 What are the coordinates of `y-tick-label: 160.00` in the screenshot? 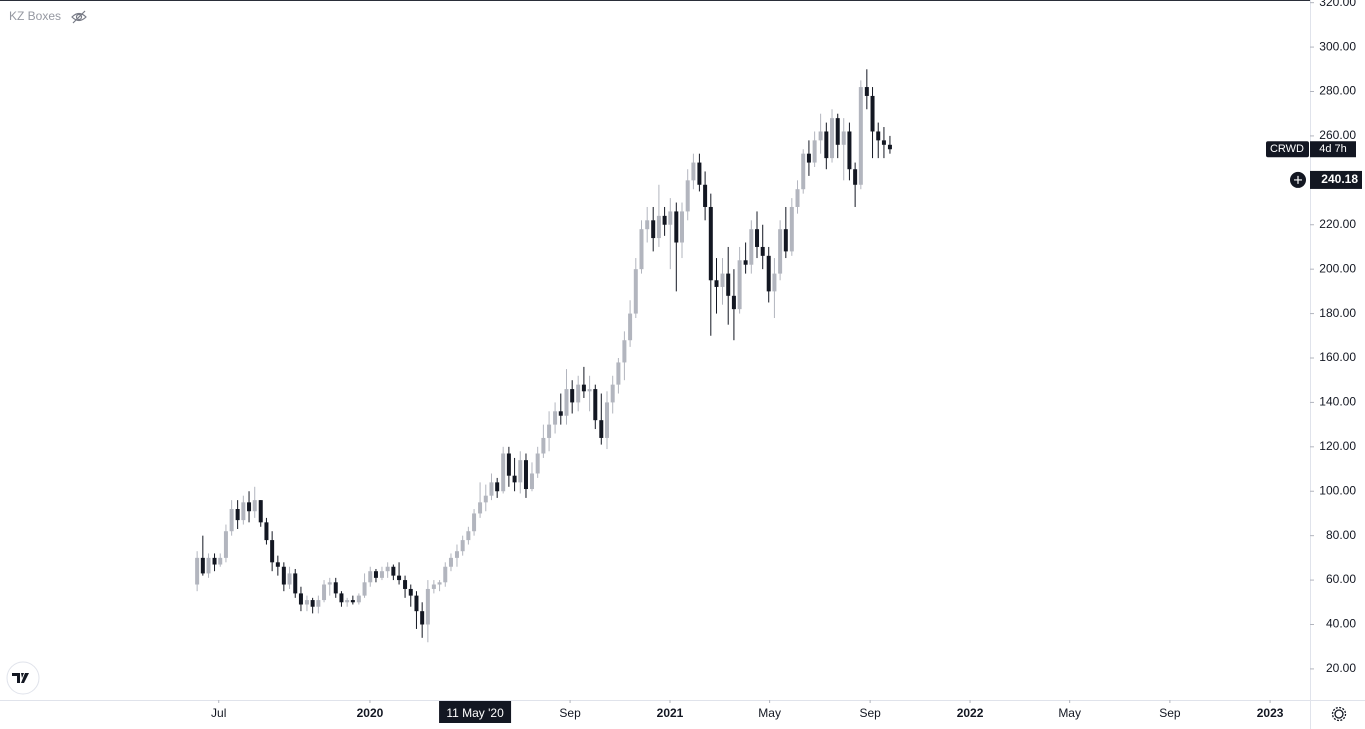 It's located at (1337, 357).